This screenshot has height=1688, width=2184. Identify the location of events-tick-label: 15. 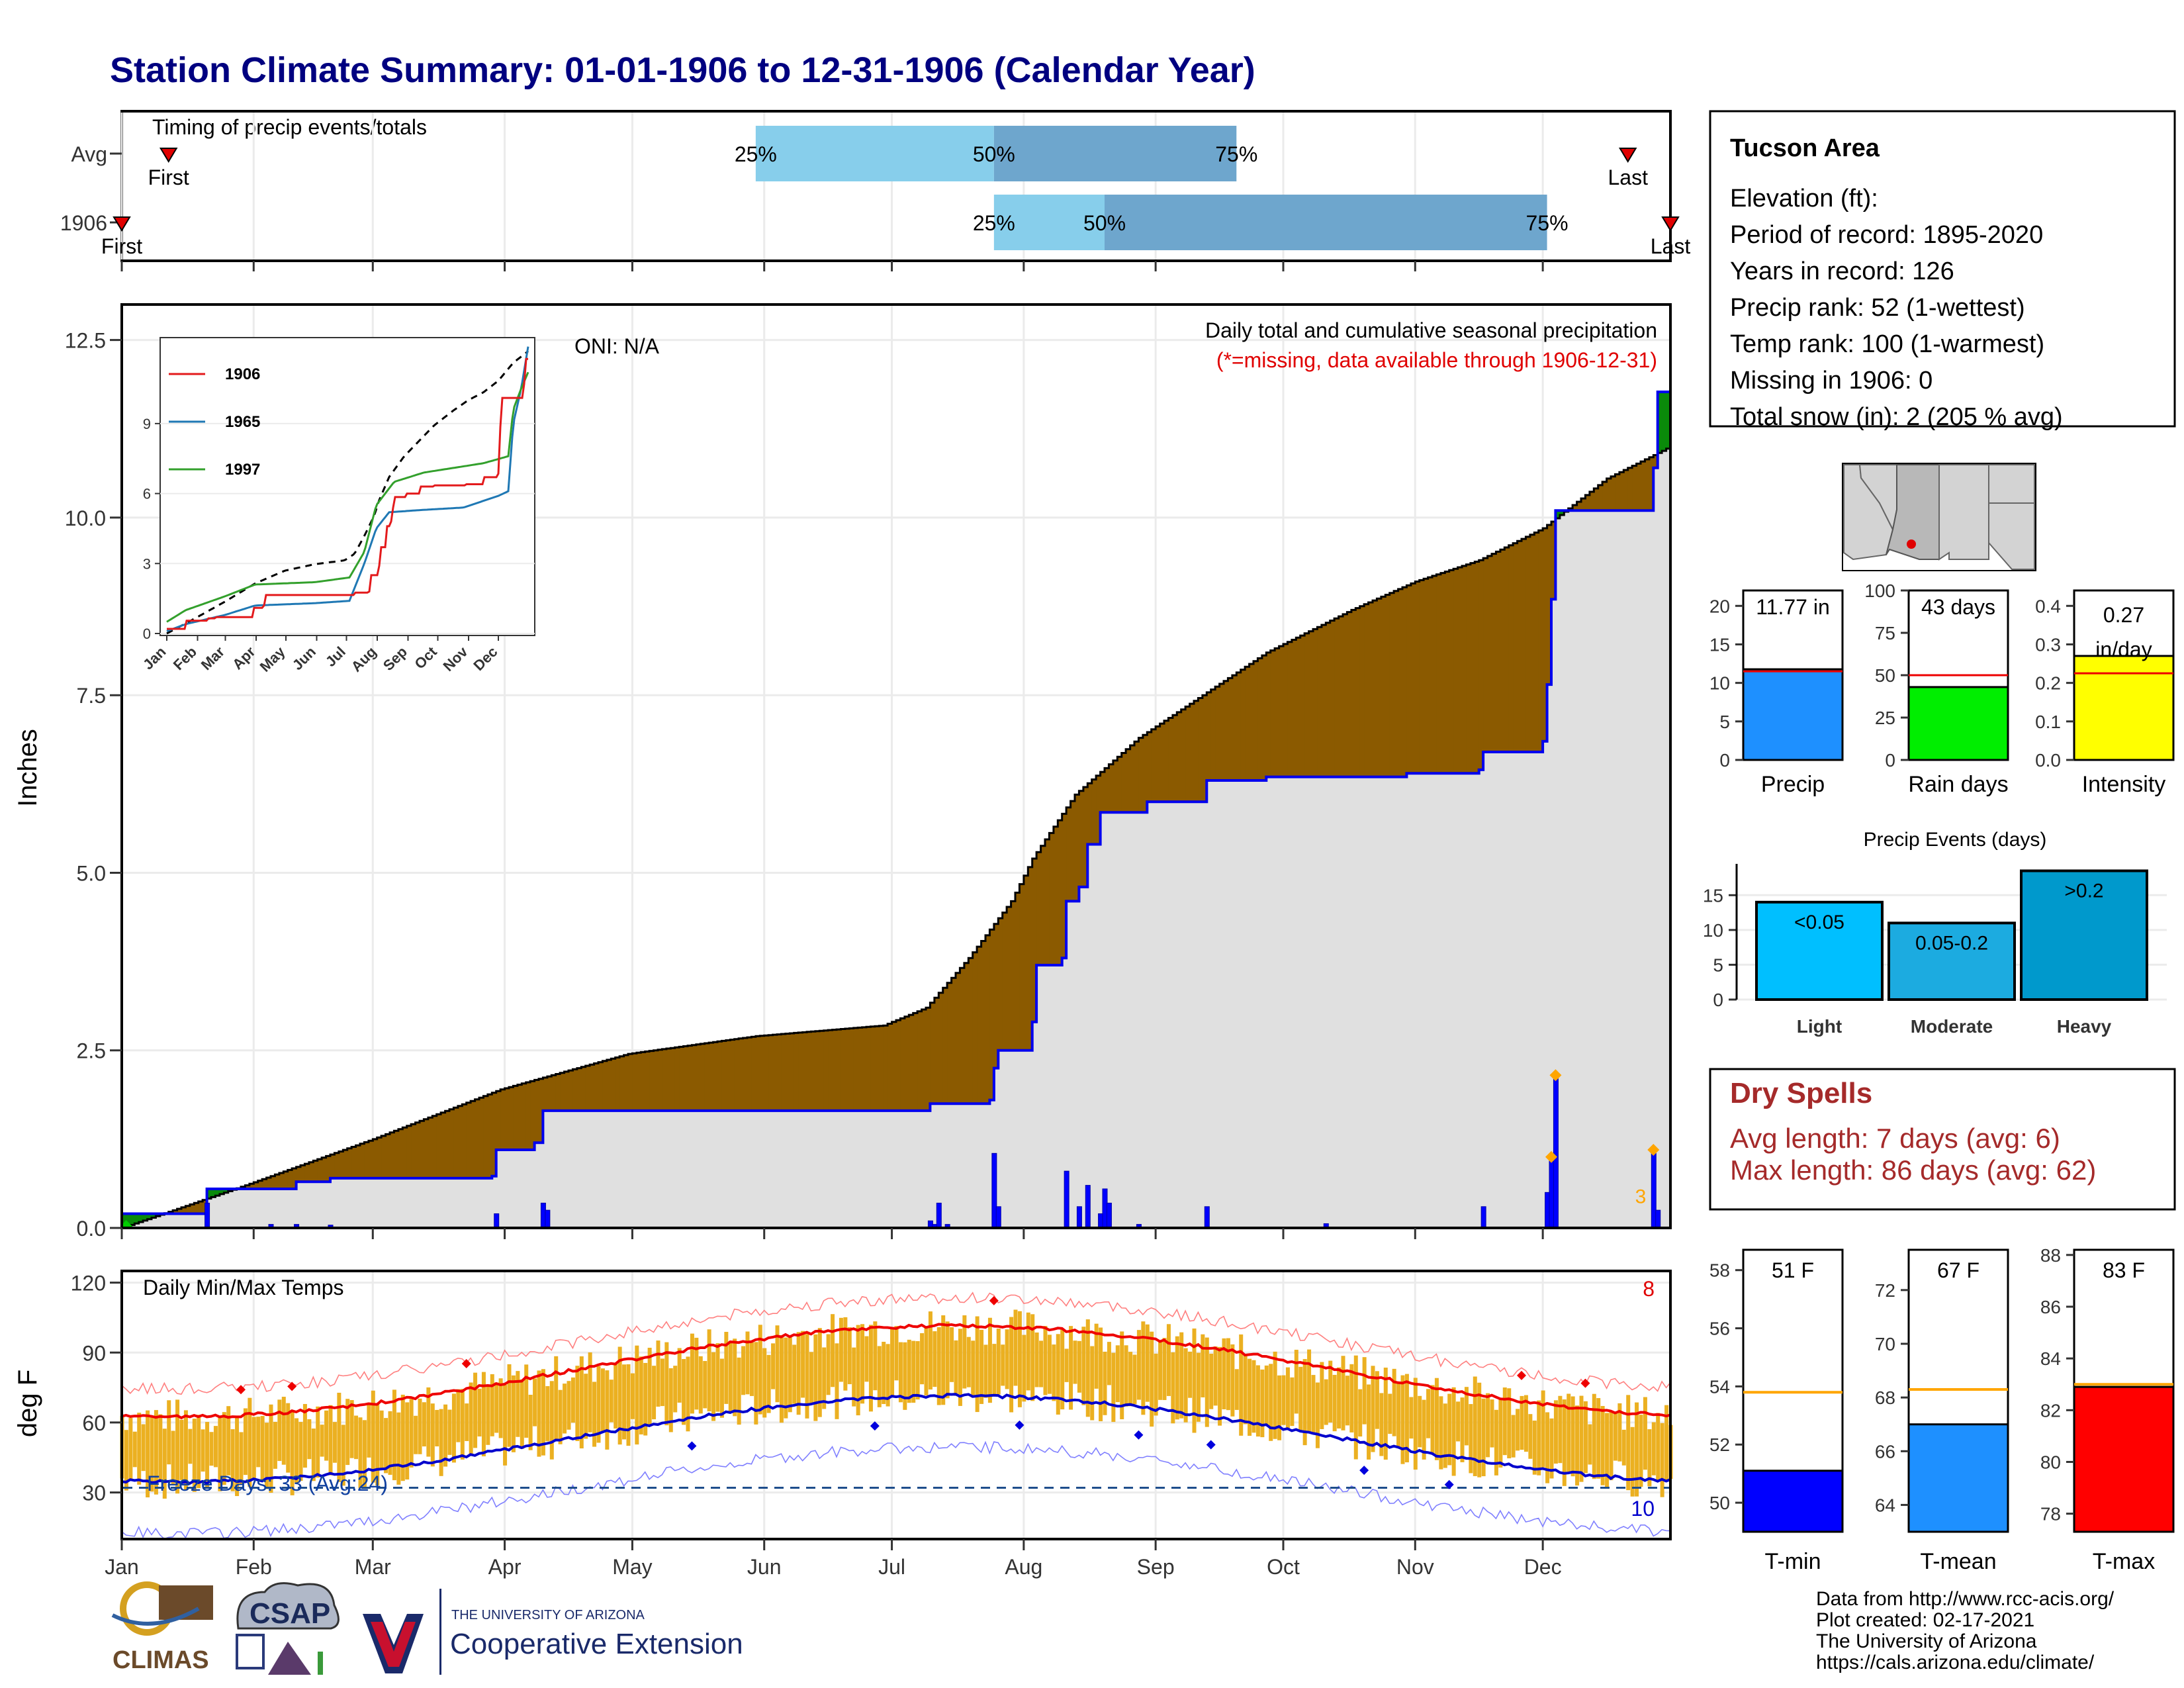
(1713, 895).